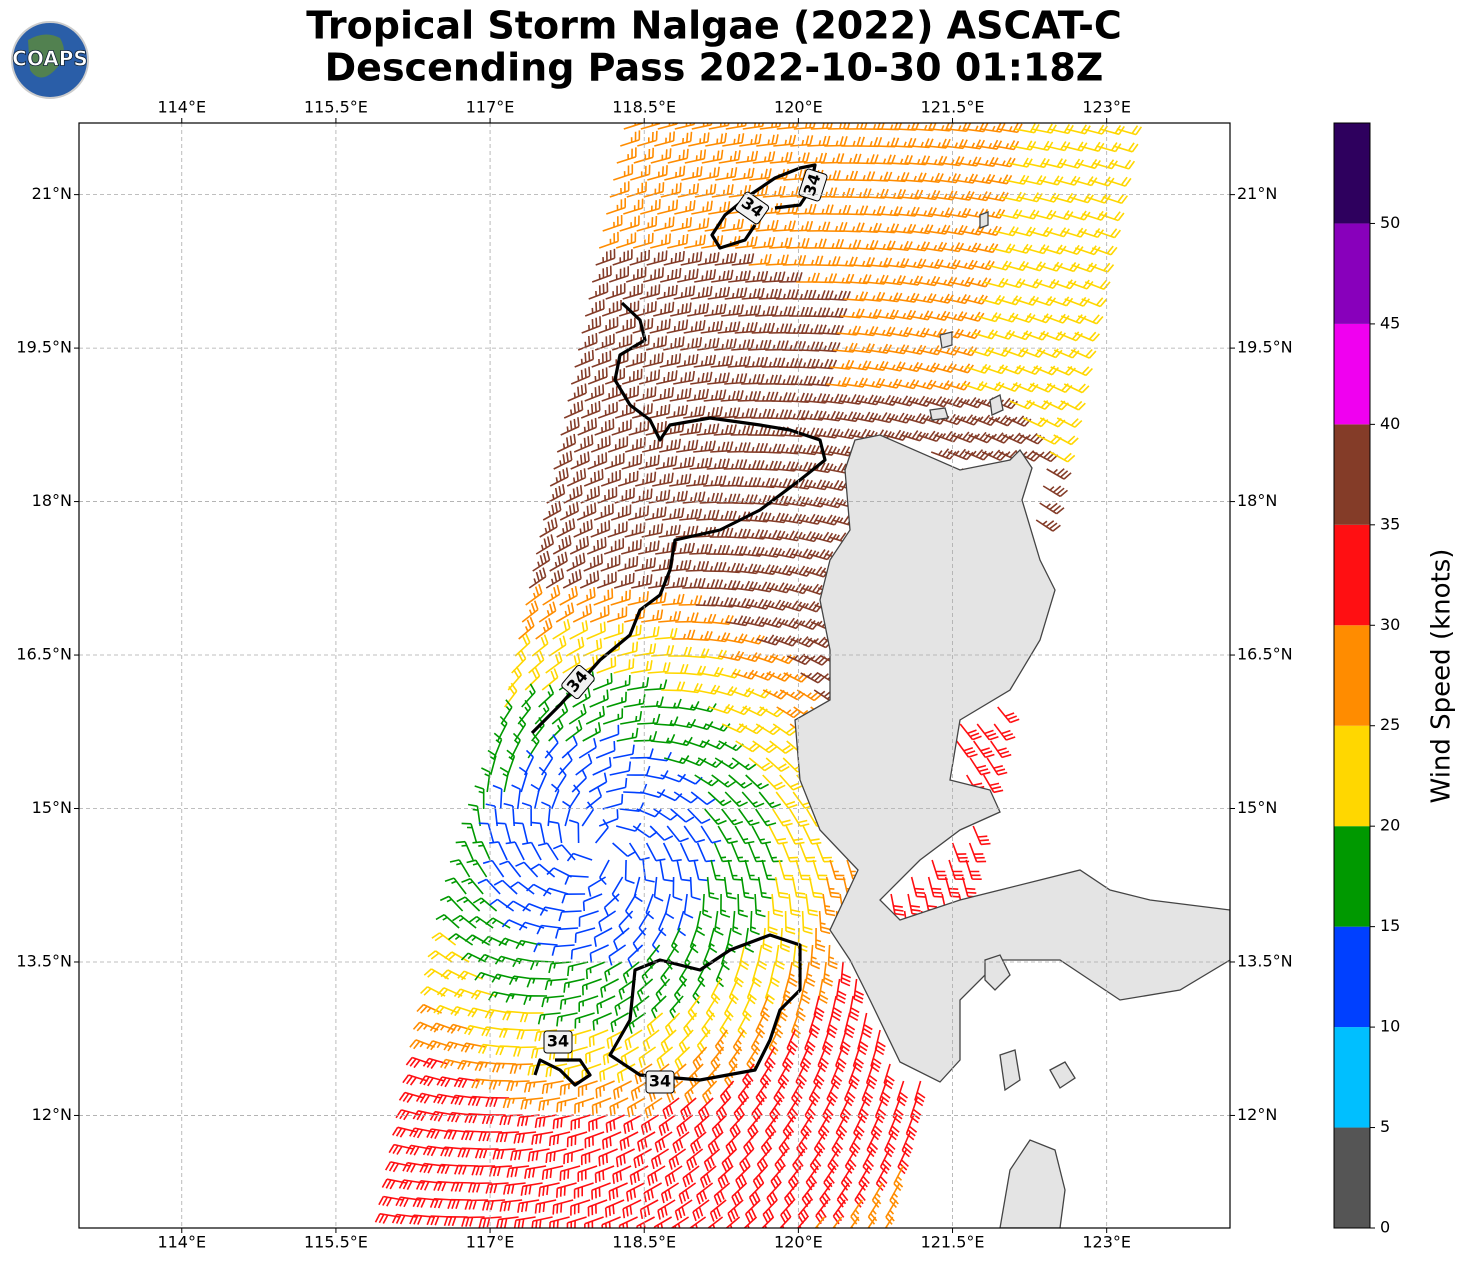 The height and width of the screenshot is (1264, 1470). Describe the element at coordinates (50, 60) in the screenshot. I see `logo: COAPS` at that location.